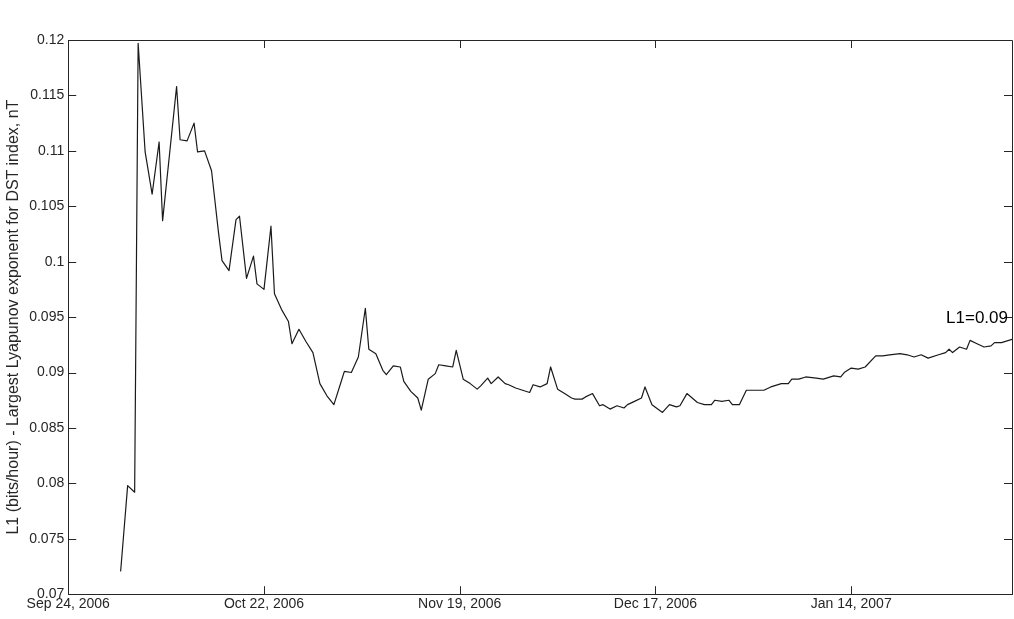  I want to click on y-tick-label: 0.11, so click(51, 149).